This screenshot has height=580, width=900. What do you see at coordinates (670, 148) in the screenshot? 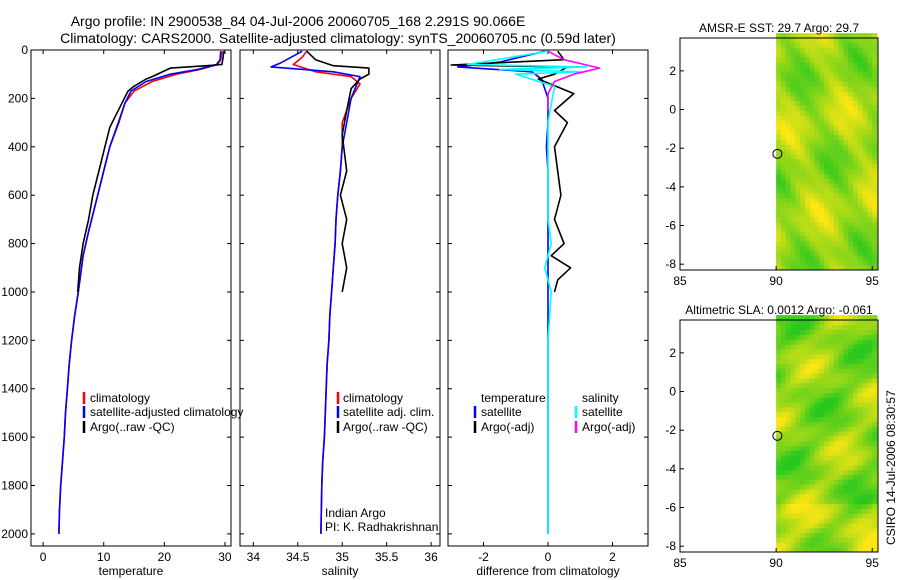
I see `y-tick-label: -2` at bounding box center [670, 148].